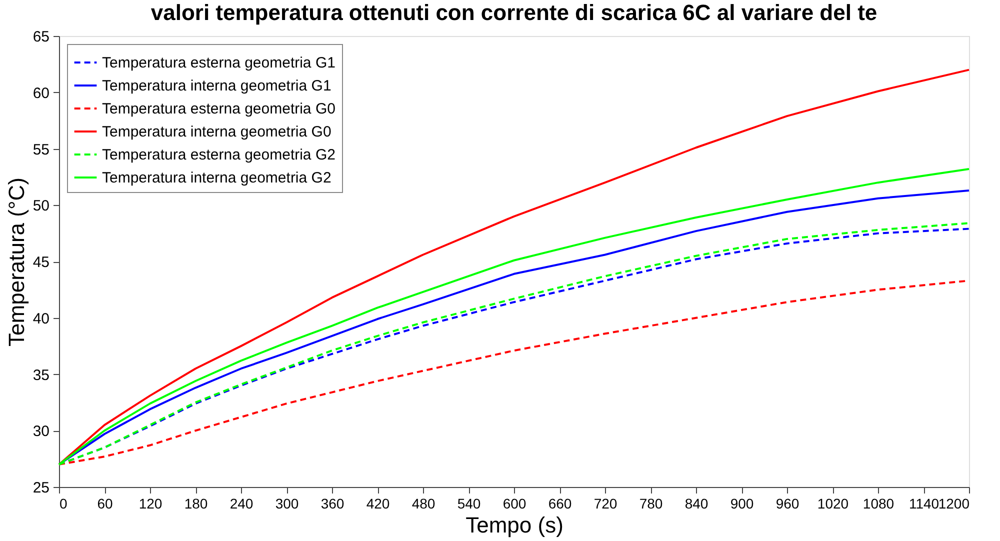 The image size is (1000, 541). Describe the element at coordinates (41, 93) in the screenshot. I see `y-tick-label: 60` at that location.